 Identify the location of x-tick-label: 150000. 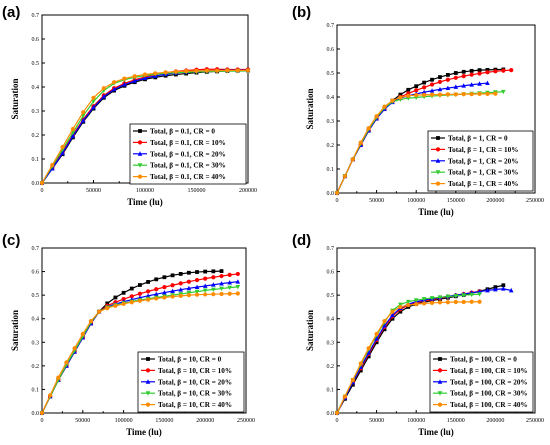
(197, 191).